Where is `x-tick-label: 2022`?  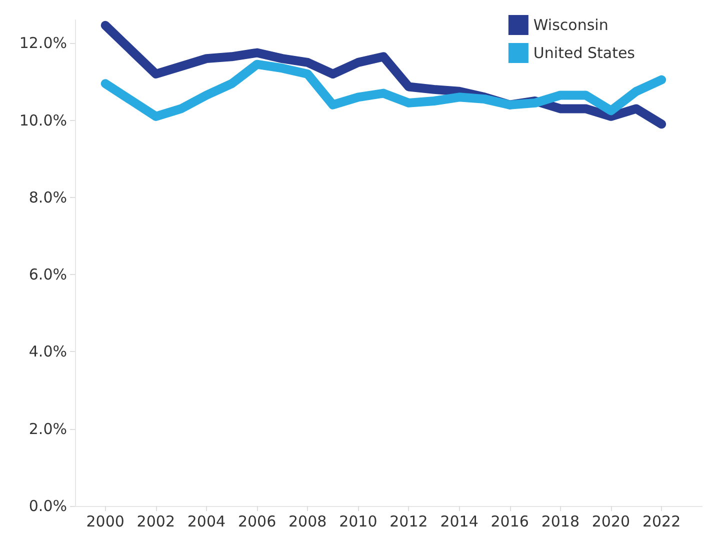 x-tick-label: 2022 is located at coordinates (661, 521).